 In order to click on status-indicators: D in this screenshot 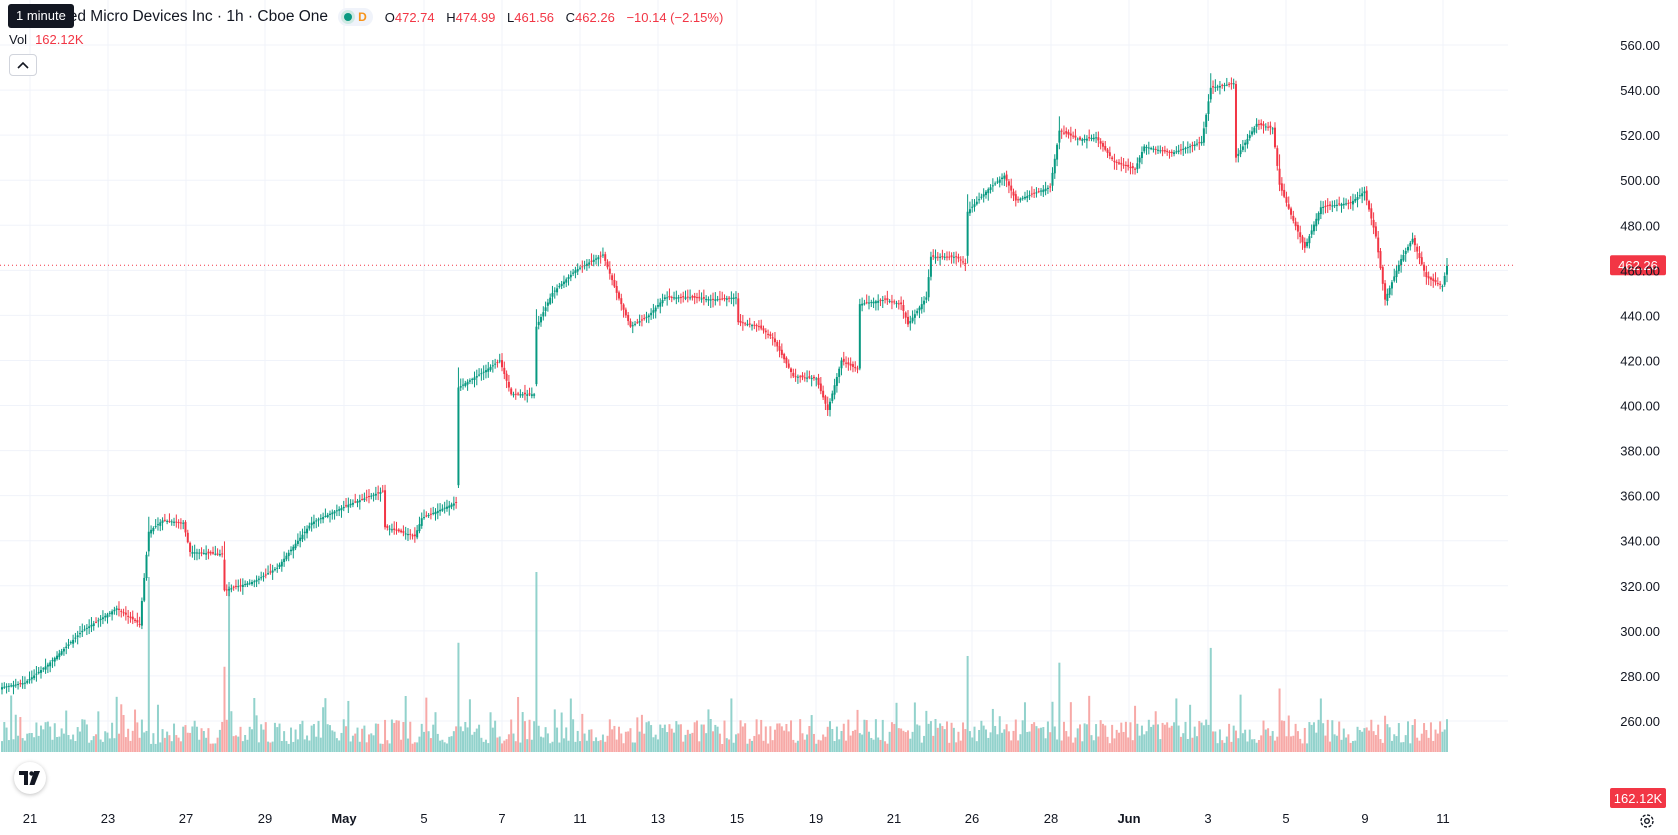, I will do `click(355, 17)`.